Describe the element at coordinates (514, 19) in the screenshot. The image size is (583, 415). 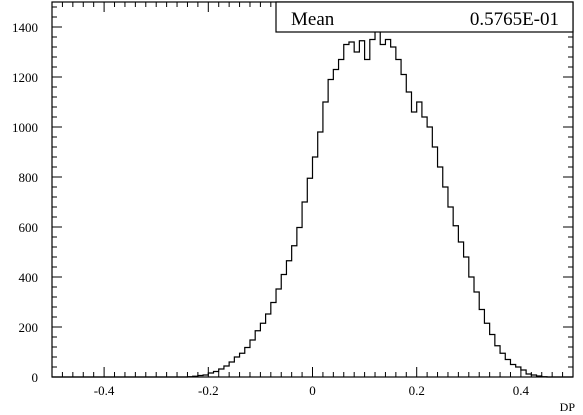
I see `stats-mean-value: 0.5765E-01` at that location.